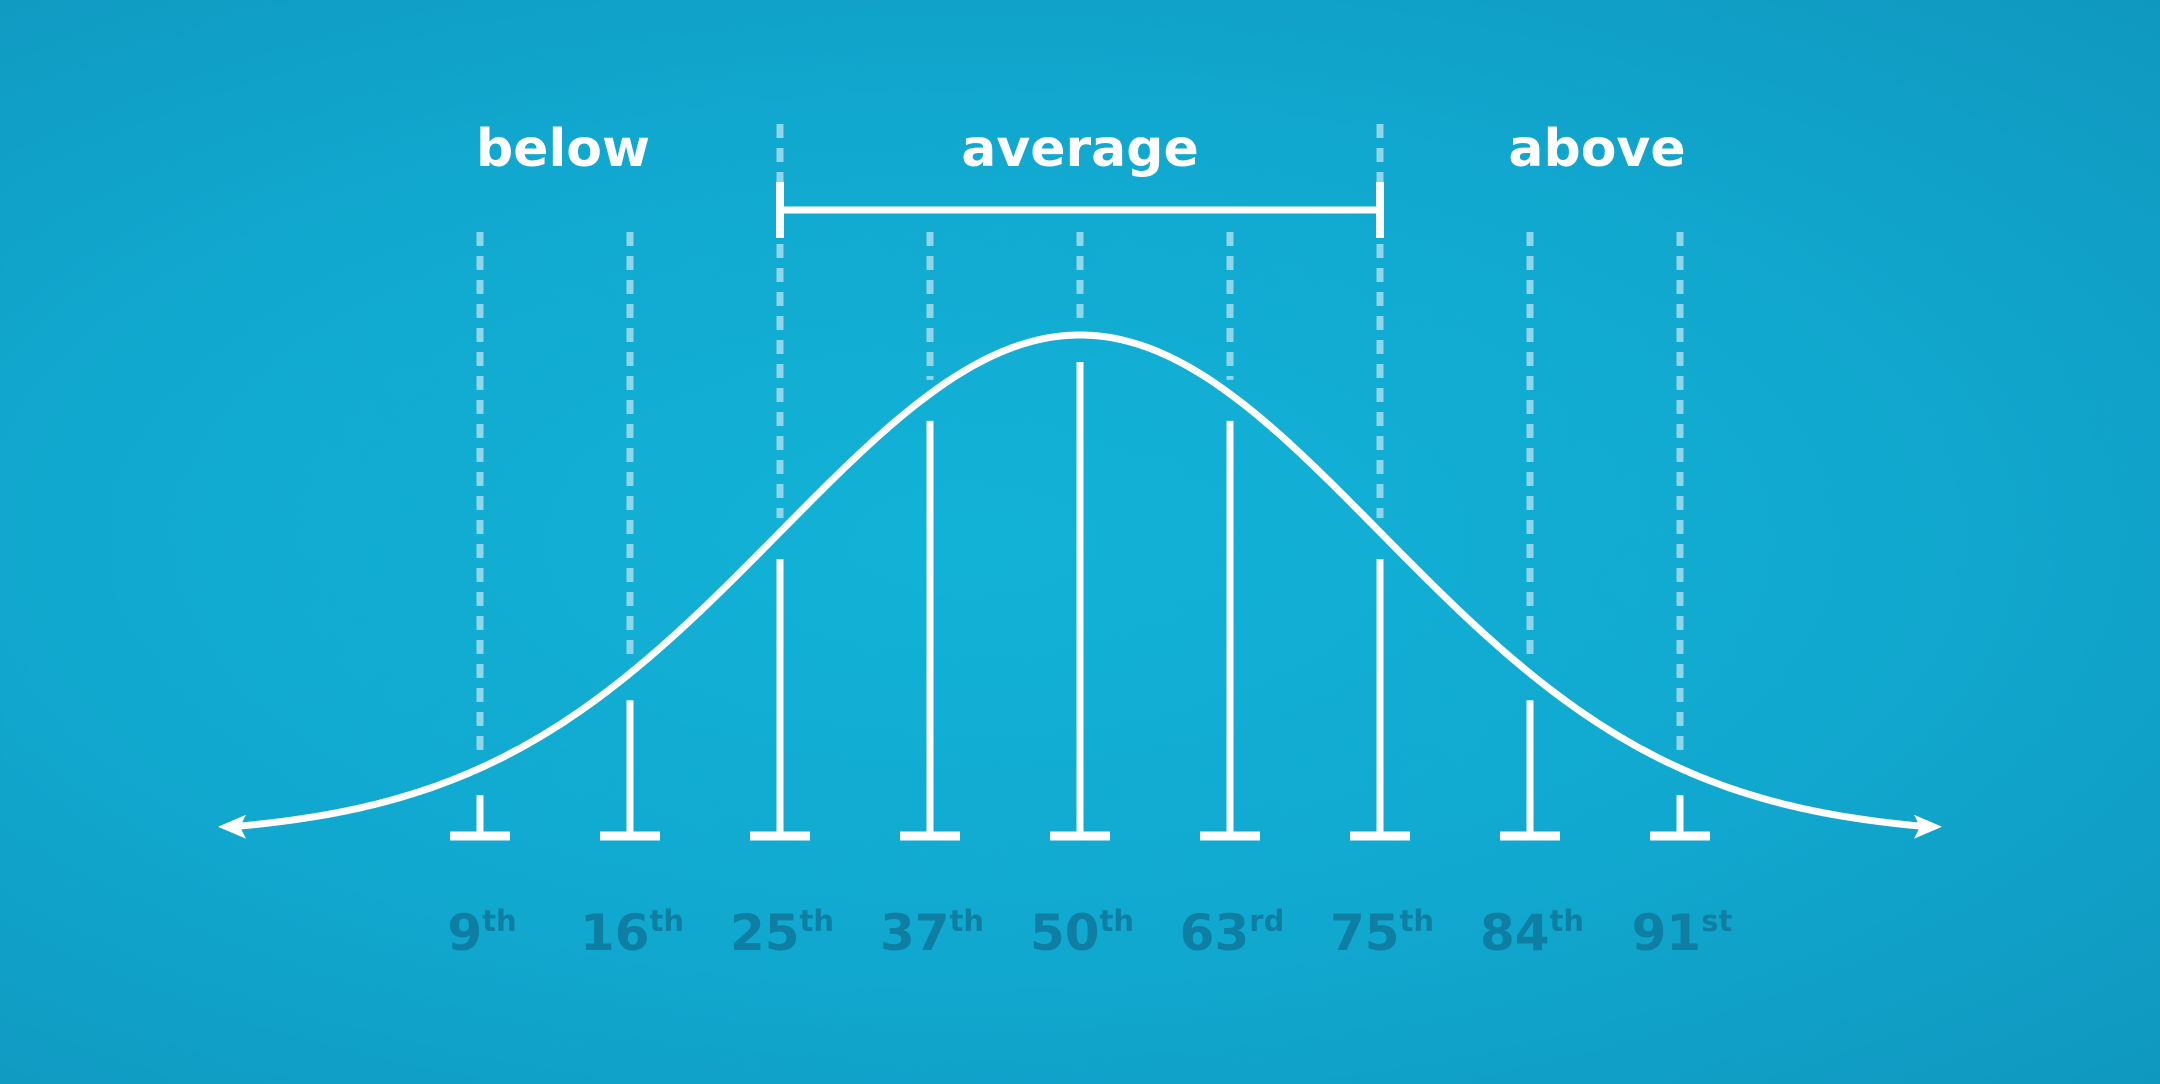 The image size is (2160, 1084). Describe the element at coordinates (1596, 149) in the screenshot. I see `above-label: above` at that location.